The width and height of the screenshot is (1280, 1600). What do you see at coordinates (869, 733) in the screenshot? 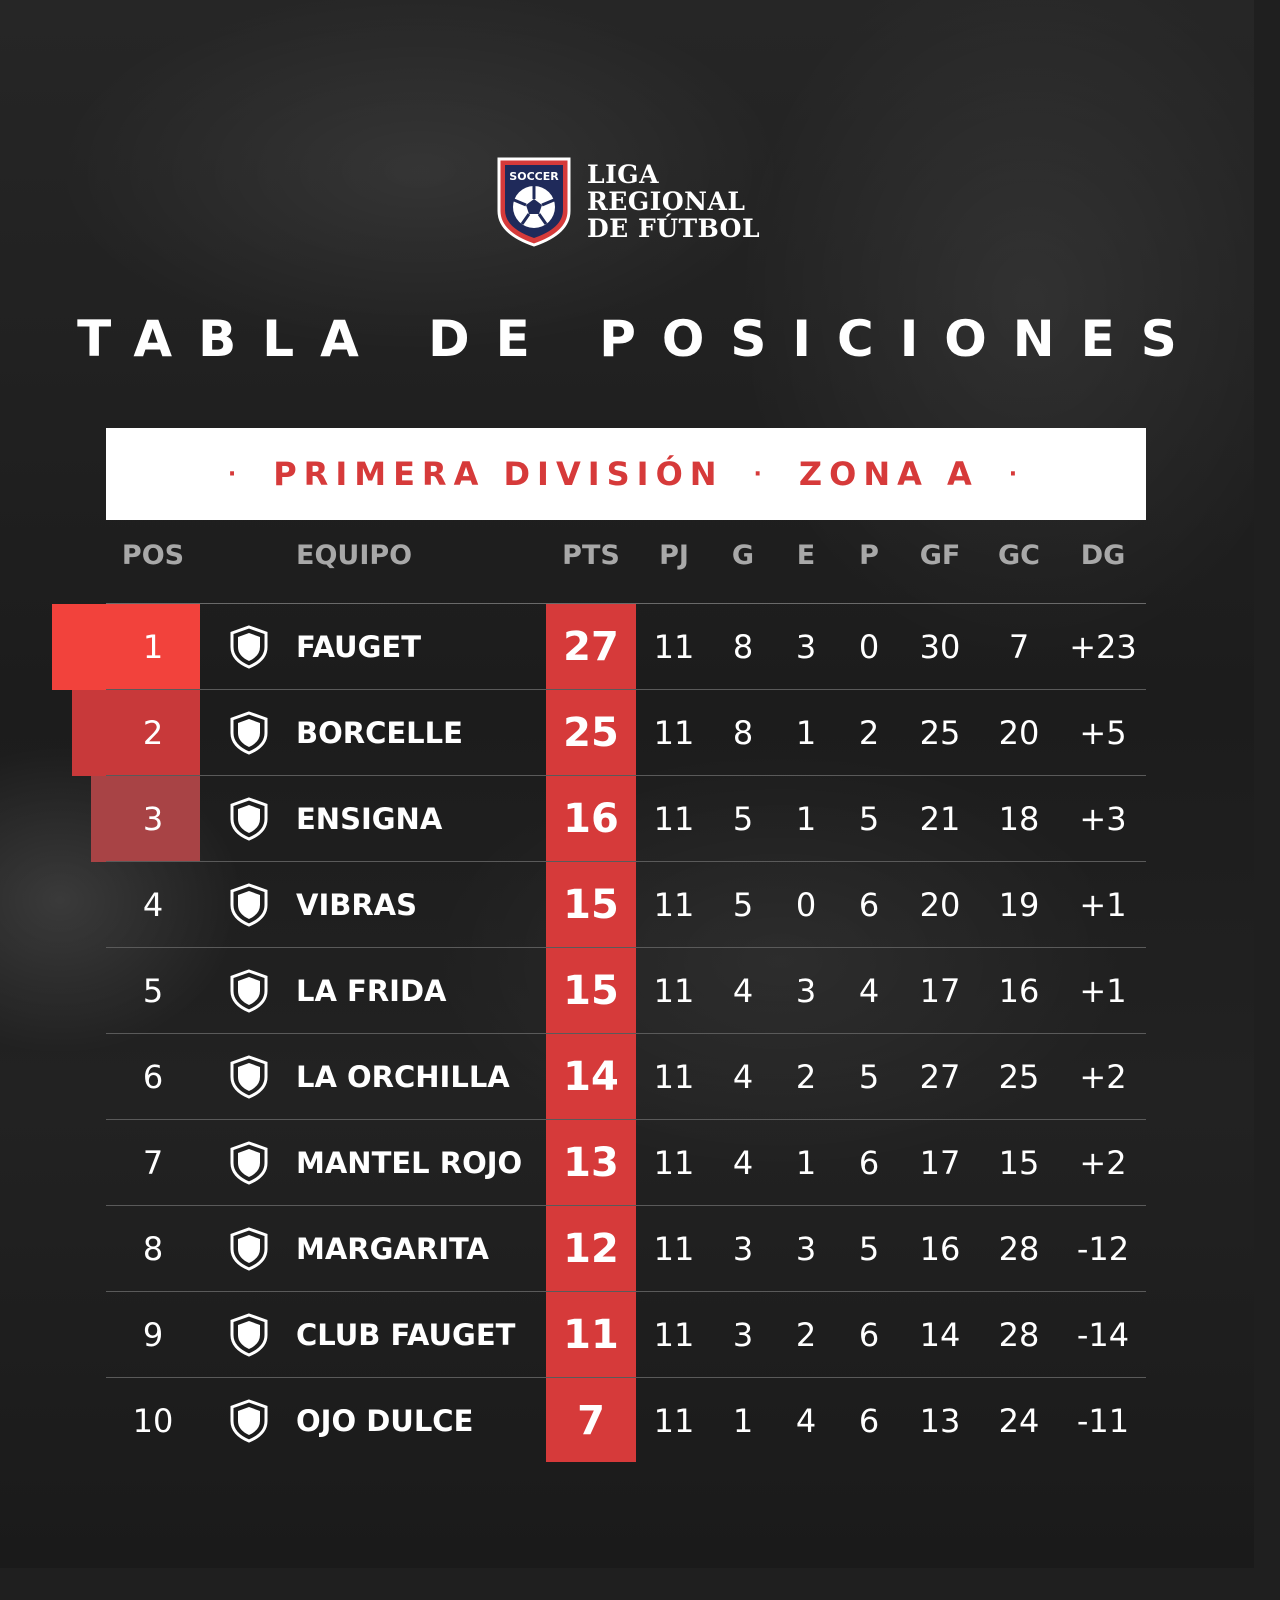
I see `row-p: 2` at bounding box center [869, 733].